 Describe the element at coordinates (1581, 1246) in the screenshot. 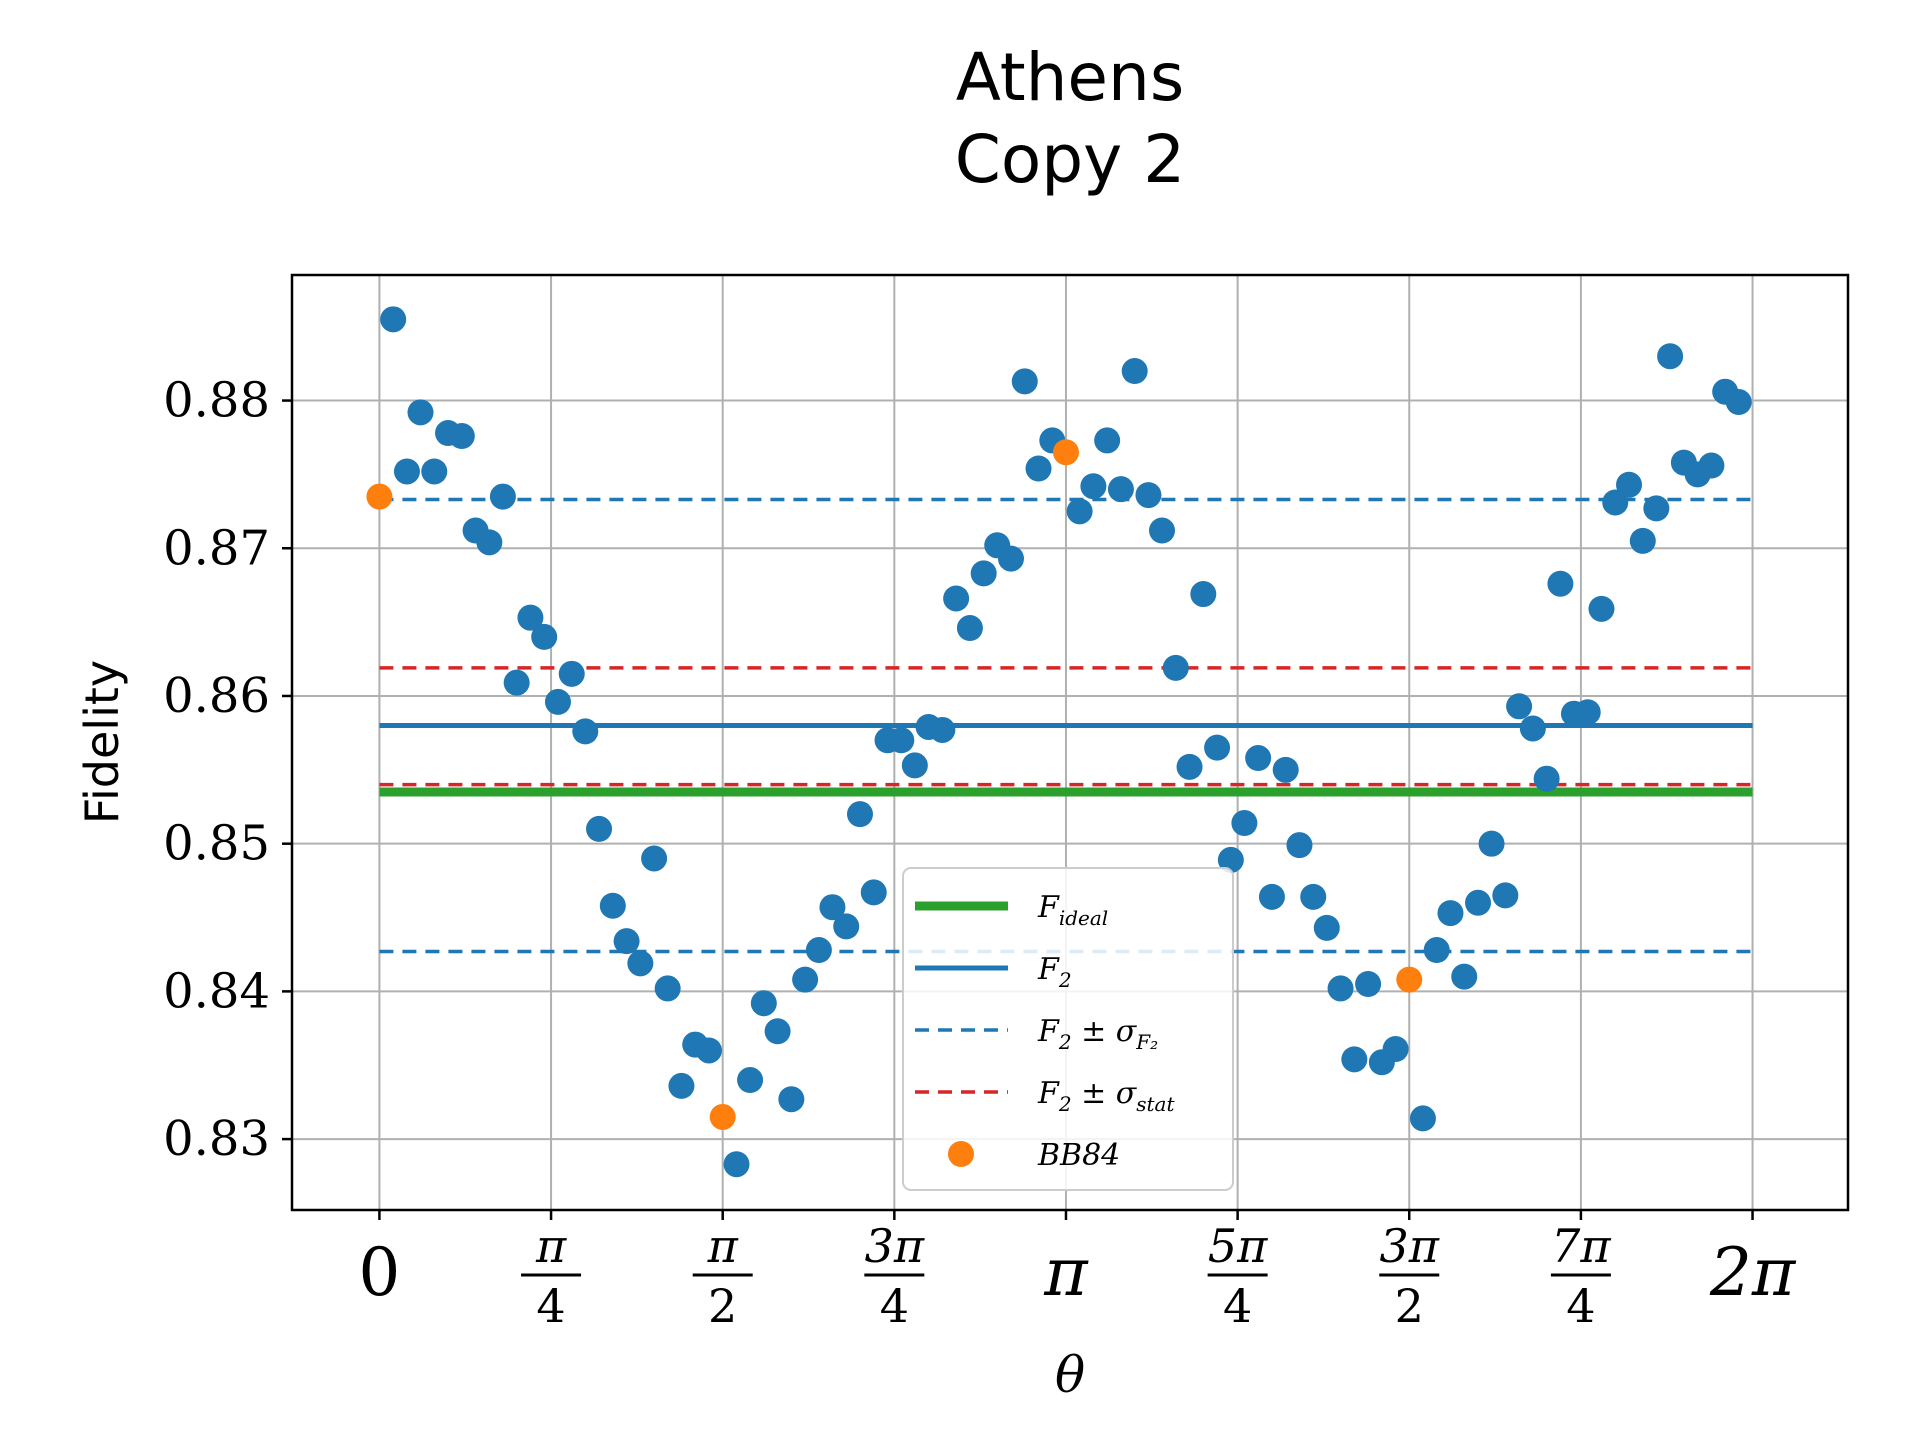

I see `x-tick-label-numerator: 7π` at that location.